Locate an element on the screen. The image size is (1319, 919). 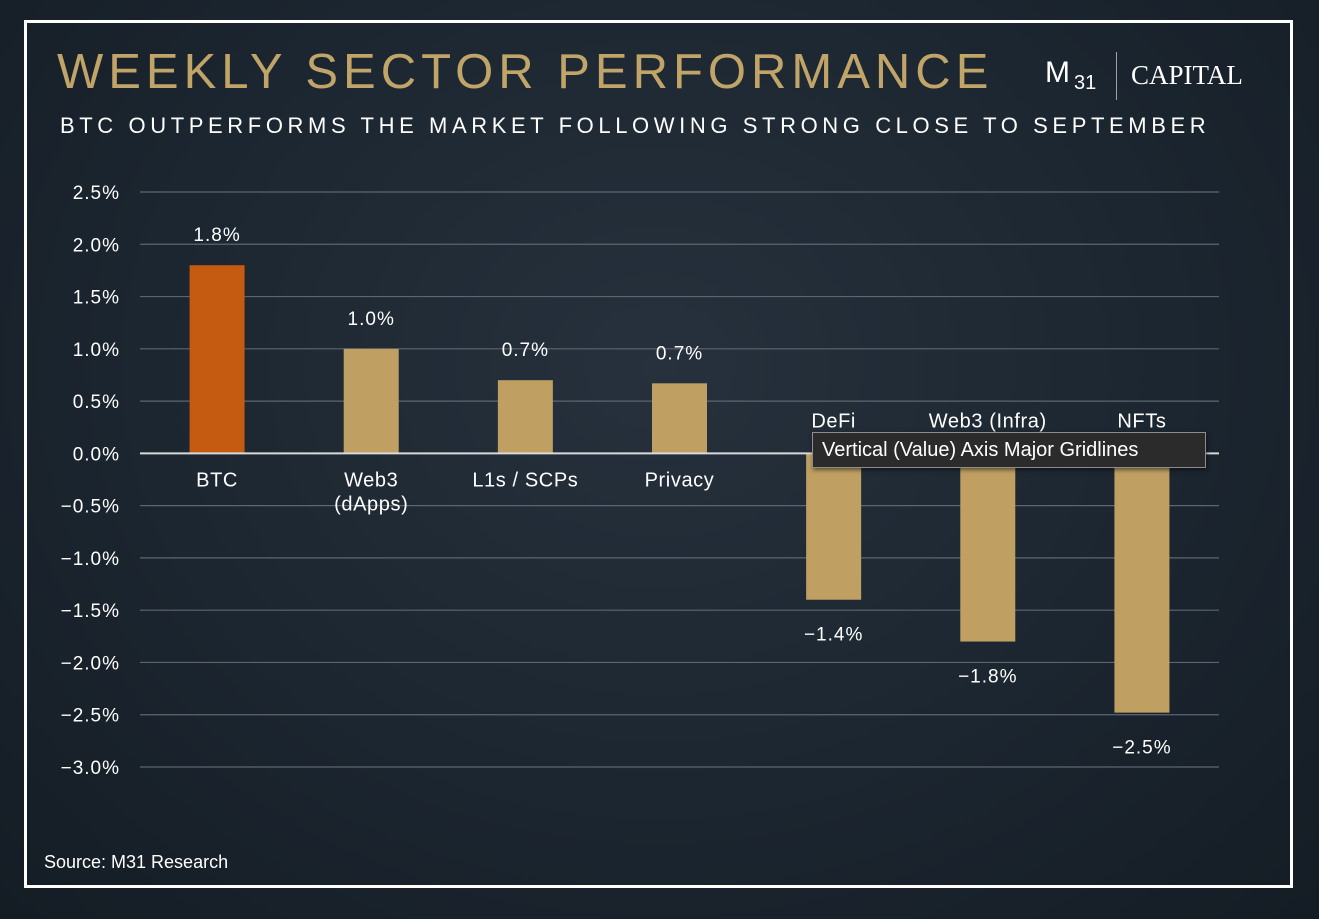
data-label: −1.8% is located at coordinates (987, 677).